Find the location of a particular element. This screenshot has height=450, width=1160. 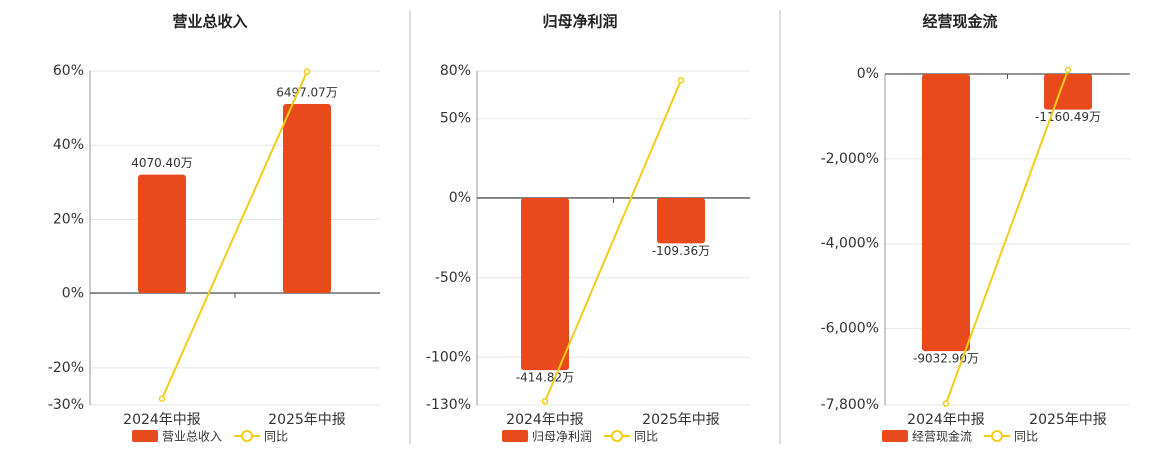

y-tick-label: -100% is located at coordinates (448, 357).